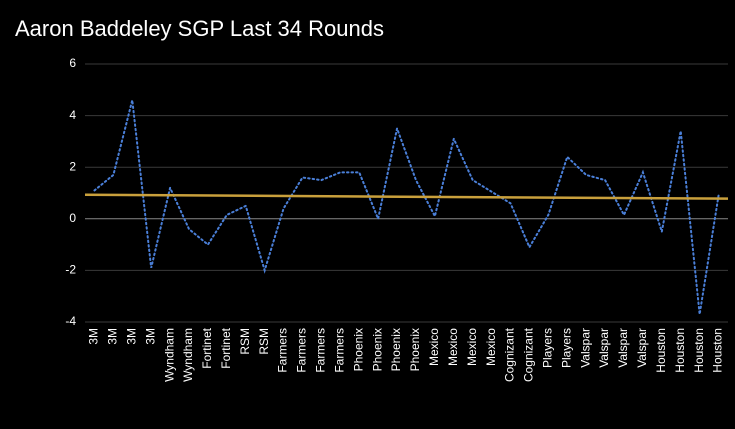  What do you see at coordinates (72, 63) in the screenshot?
I see `y-tick-label: 6` at bounding box center [72, 63].